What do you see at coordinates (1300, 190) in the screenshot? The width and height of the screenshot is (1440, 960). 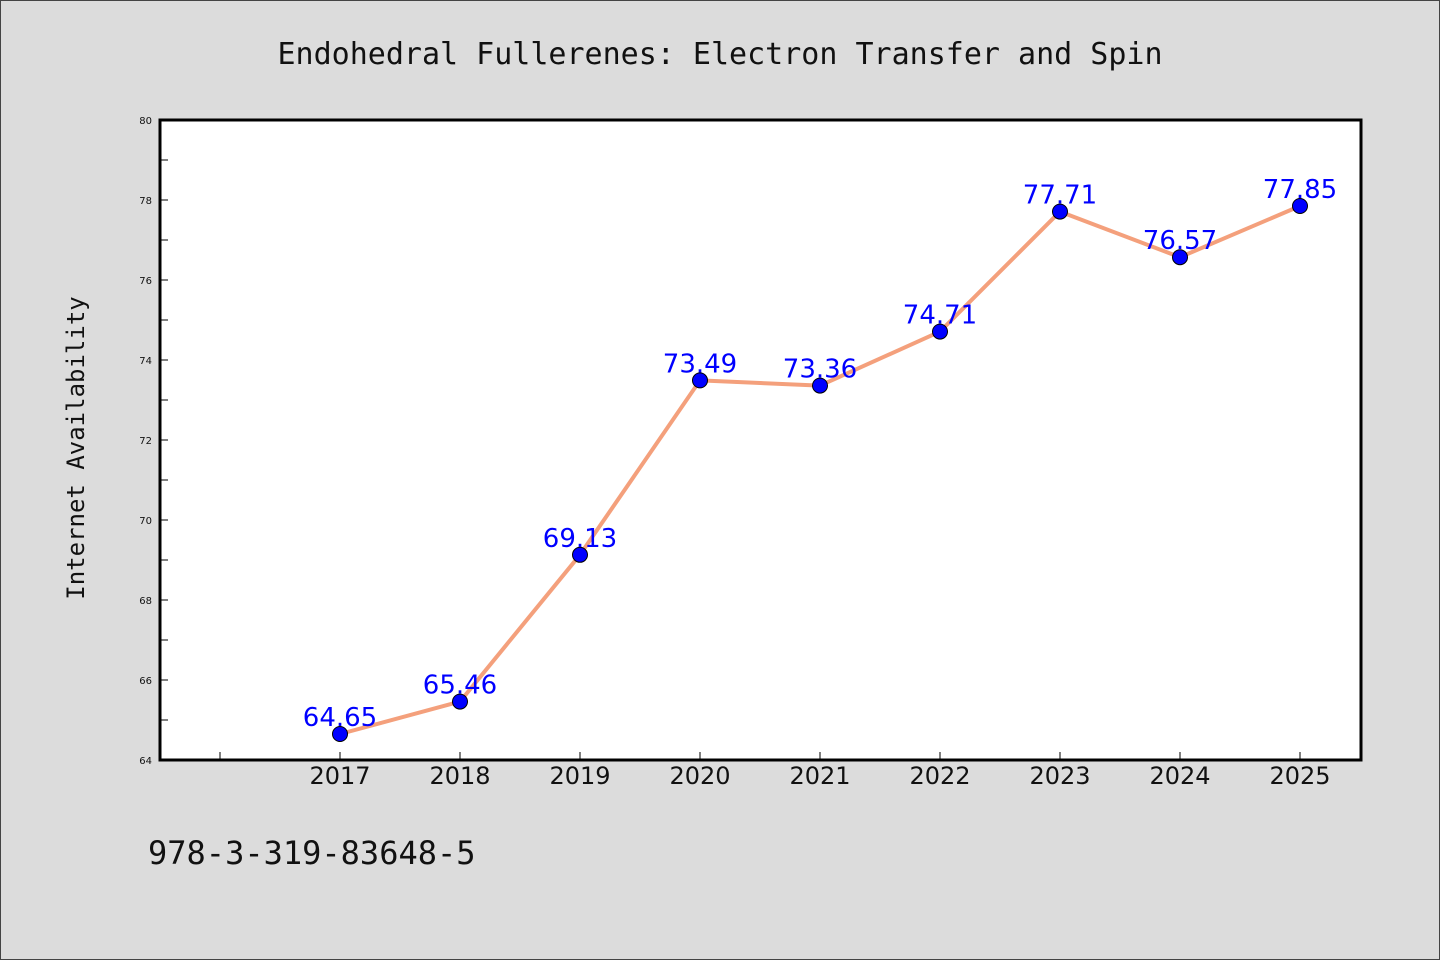 I see `data-label: 77.85` at bounding box center [1300, 190].